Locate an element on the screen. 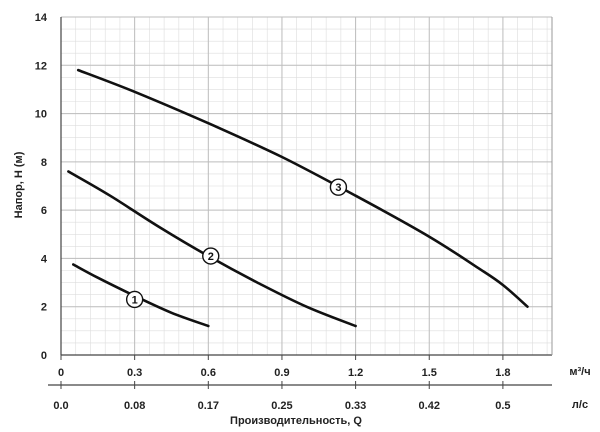 This screenshot has height=432, width=600. y-tick-label: 0 is located at coordinates (44, 356).